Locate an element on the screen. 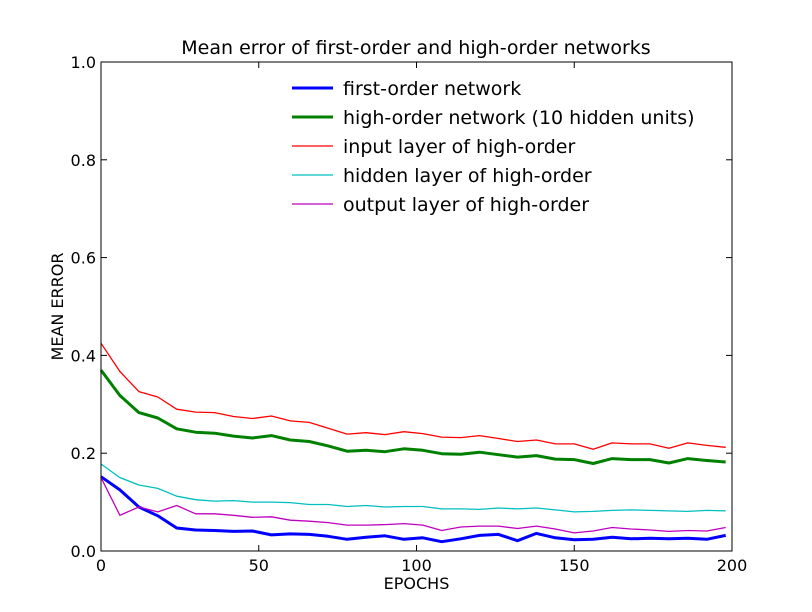 This screenshot has width=812, height=612. y-tick-label: 0.8 is located at coordinates (83, 160).